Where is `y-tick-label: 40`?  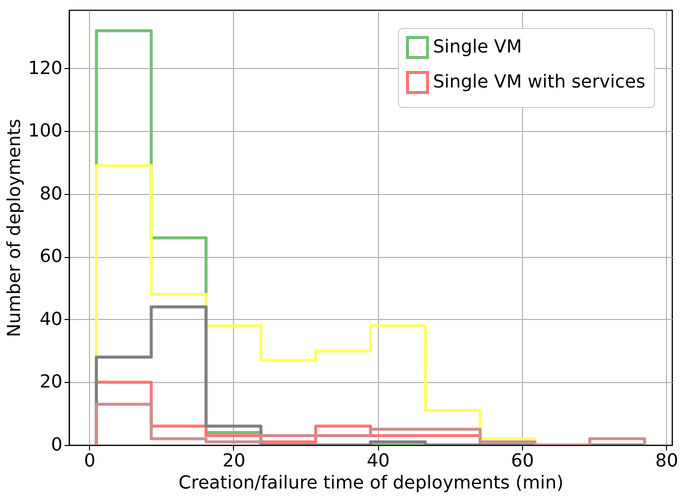 y-tick-label: 40 is located at coordinates (51, 319).